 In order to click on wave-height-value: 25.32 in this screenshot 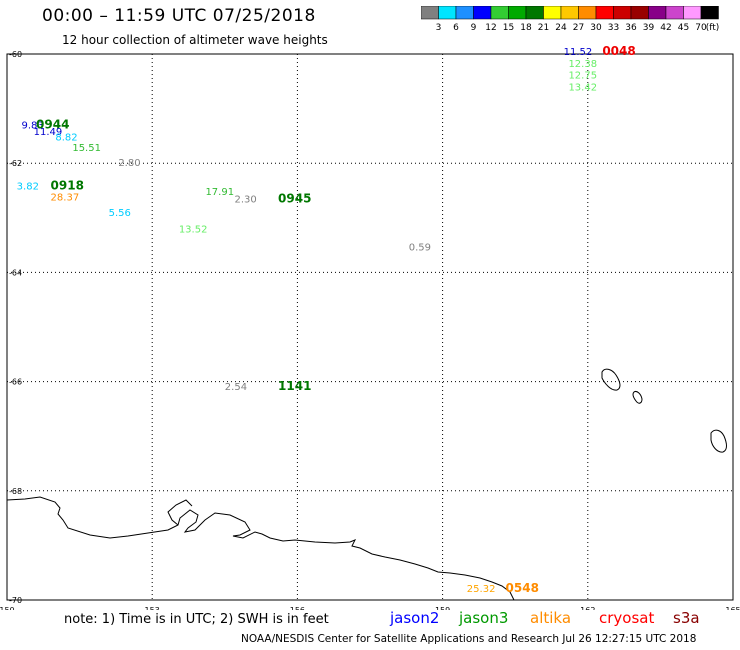, I will do `click(481, 589)`.